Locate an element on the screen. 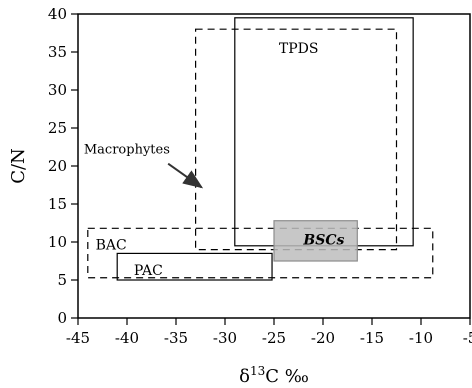 The height and width of the screenshot is (388, 472). x-axis-title: δ13C ‰ is located at coordinates (274, 375).